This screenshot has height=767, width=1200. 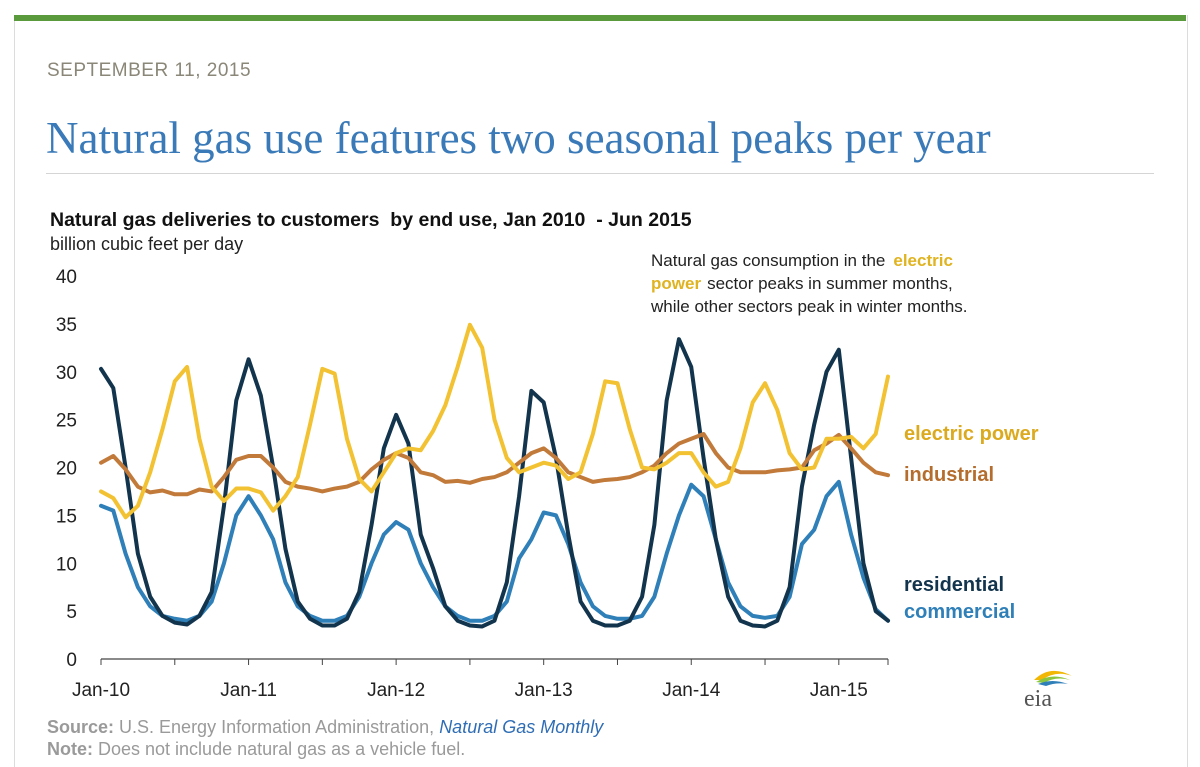 What do you see at coordinates (66, 564) in the screenshot?
I see `y-tick-label: 10` at bounding box center [66, 564].